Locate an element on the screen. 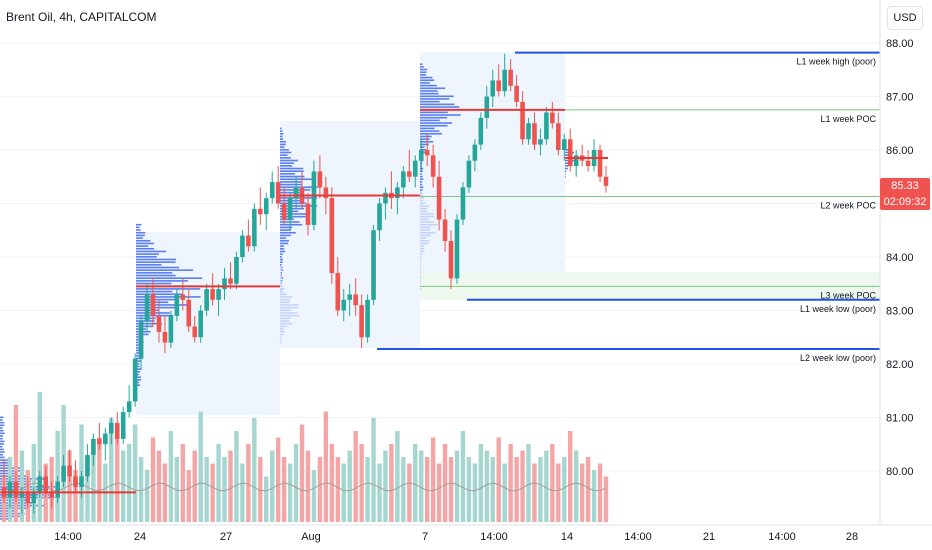 This screenshot has width=932, height=550. last-price: 85.33 is located at coordinates (905, 186).